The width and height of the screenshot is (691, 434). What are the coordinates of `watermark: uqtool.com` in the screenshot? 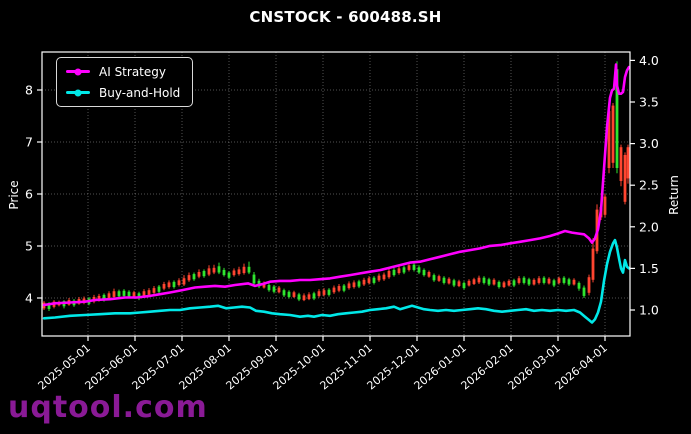 It's located at (108, 407).